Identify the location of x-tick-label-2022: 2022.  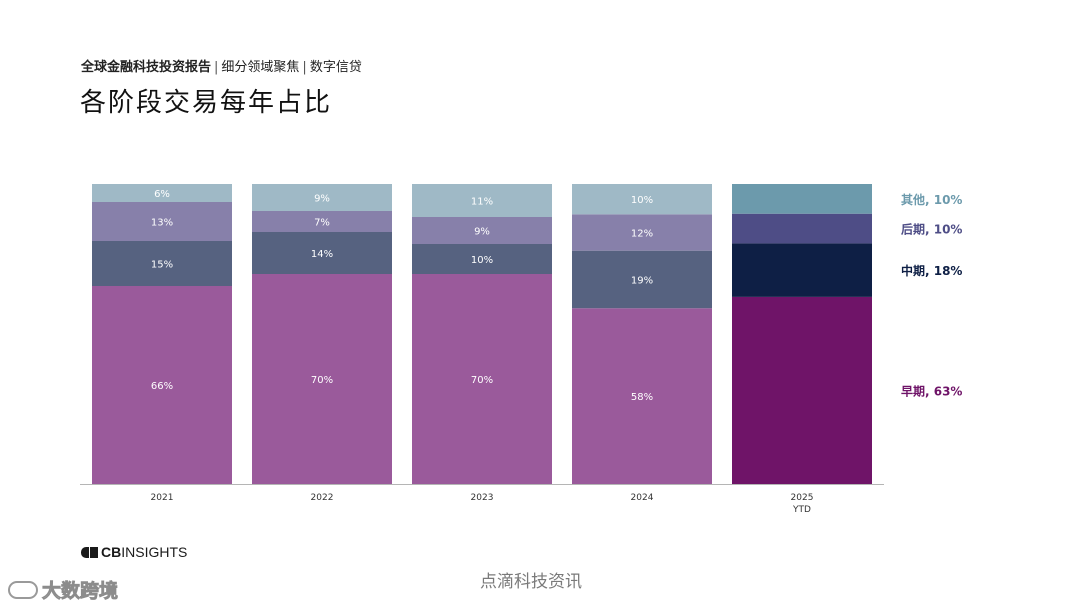
(322, 498).